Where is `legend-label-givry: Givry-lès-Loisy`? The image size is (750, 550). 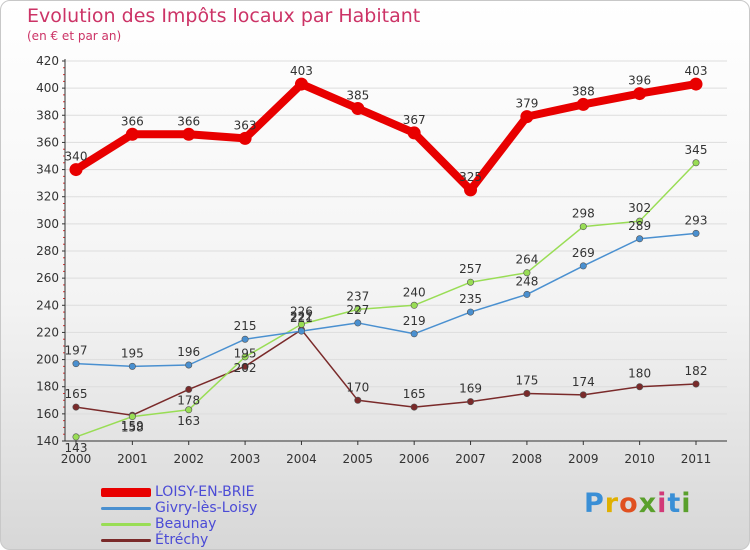
legend-label-givry: Givry-lès-Loisy is located at coordinates (206, 508).